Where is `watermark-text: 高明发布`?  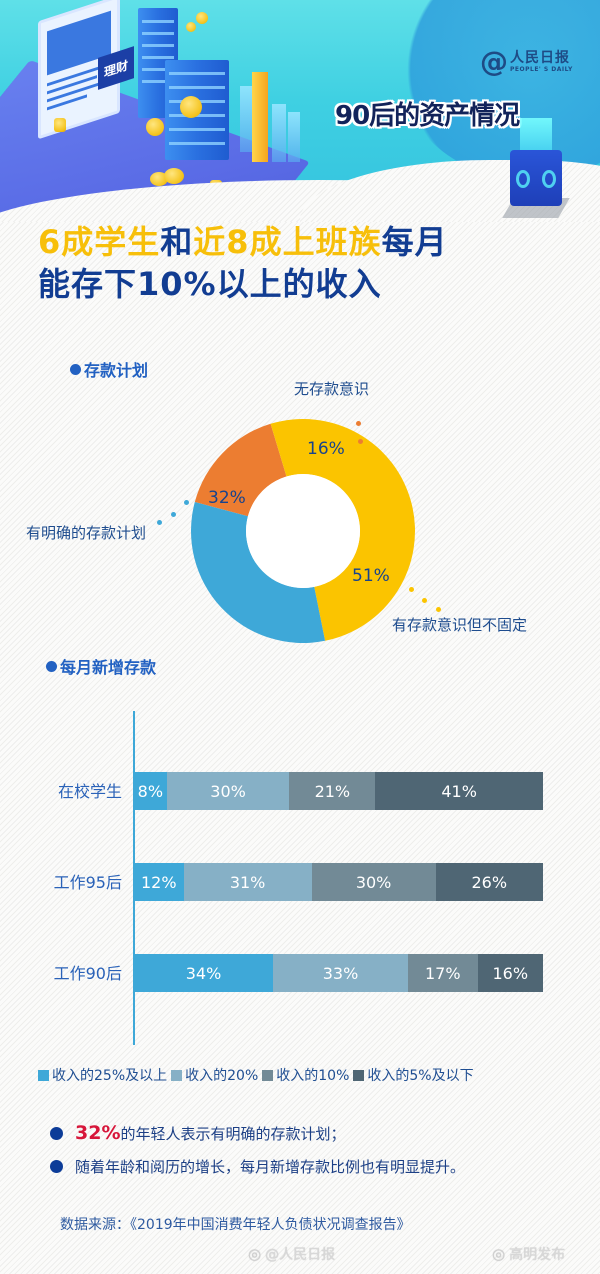 watermark-text: 高明发布 is located at coordinates (537, 1255).